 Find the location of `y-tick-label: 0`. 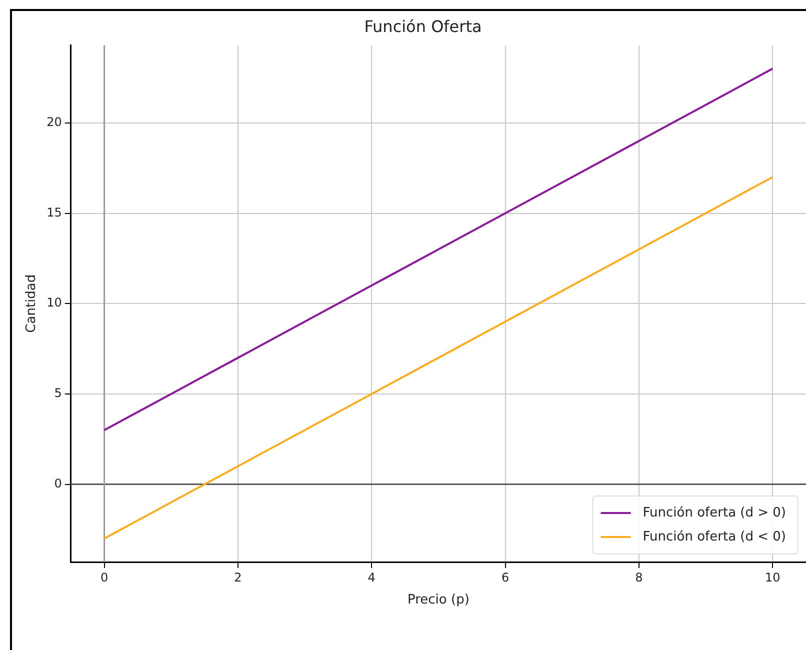

y-tick-label: 0 is located at coordinates (58, 483).